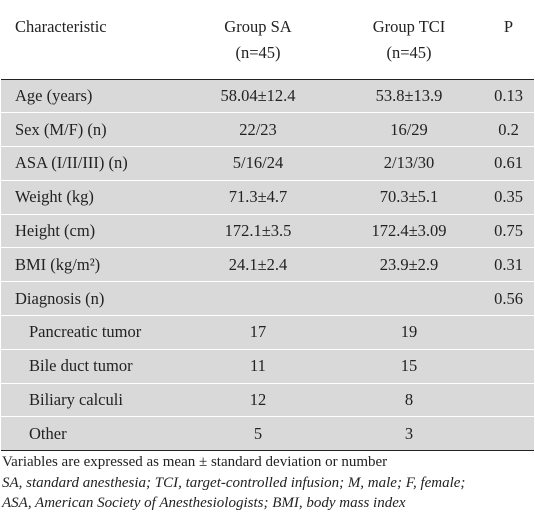 The image size is (535, 514). I want to click on row-value-tci: 53.8±13.9, so click(409, 95).